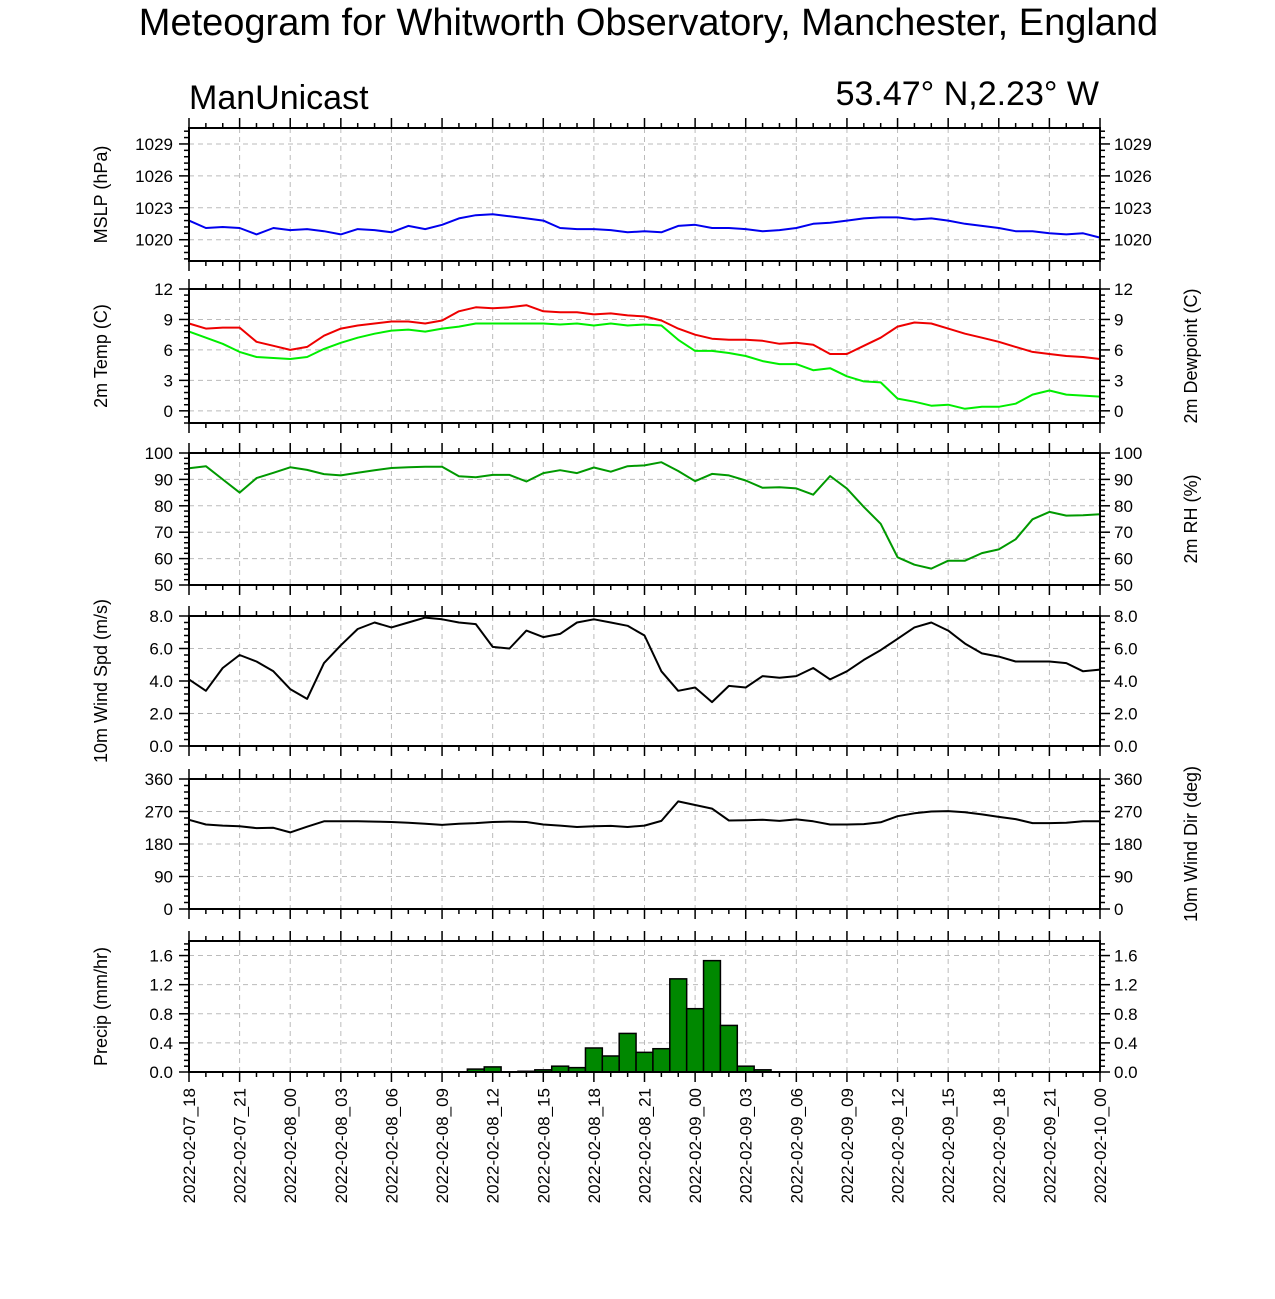  Describe the element at coordinates (279, 98) in the screenshot. I see `model-name-label: ManUnicast` at that location.